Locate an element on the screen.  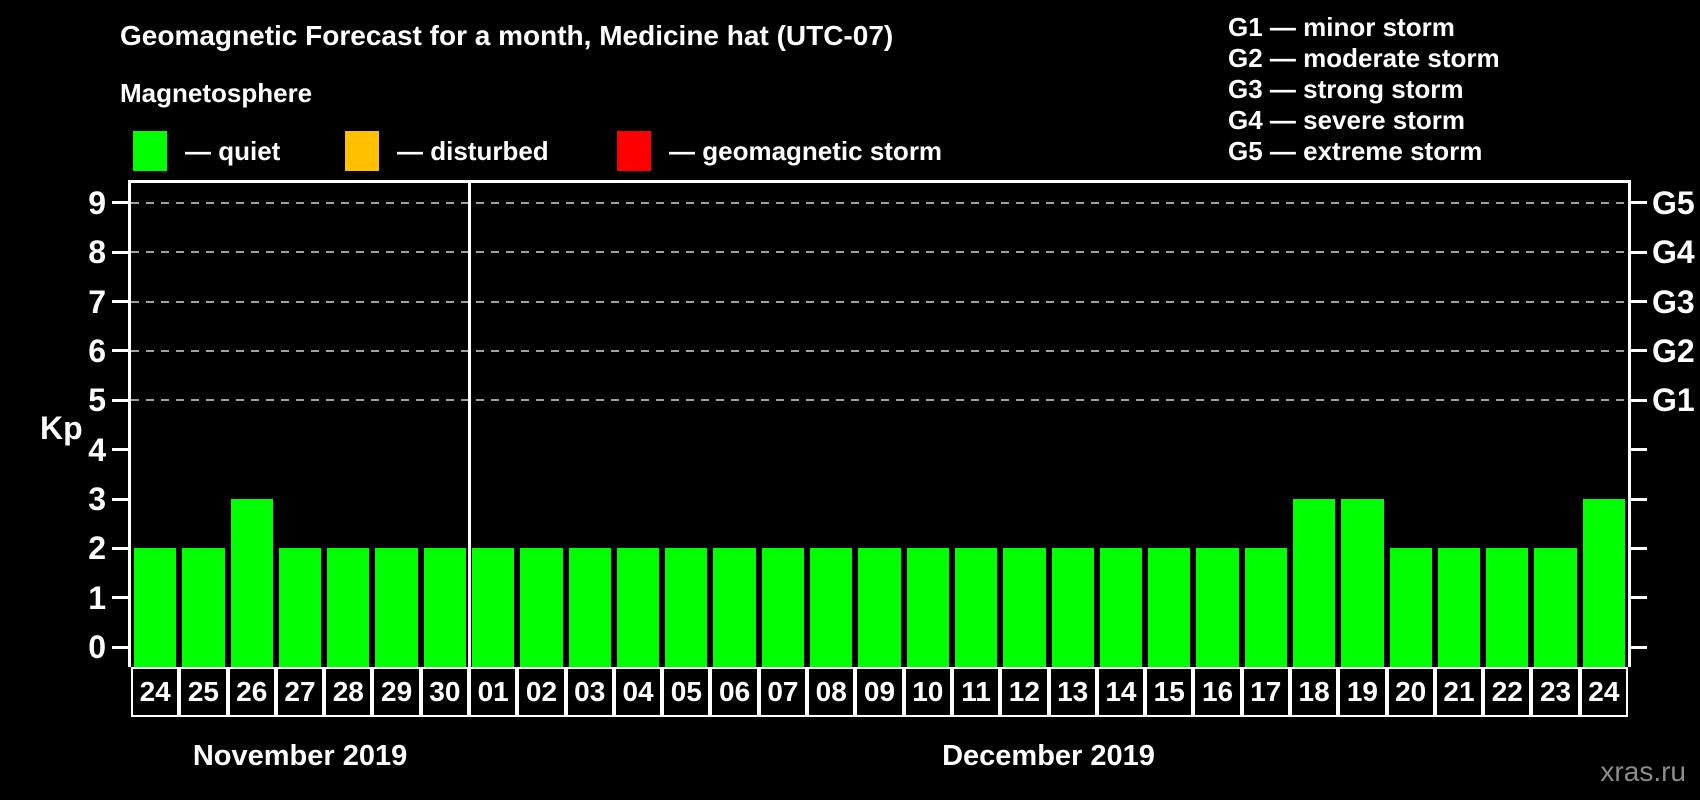
quiet-color-swatch is located at coordinates (150, 151).